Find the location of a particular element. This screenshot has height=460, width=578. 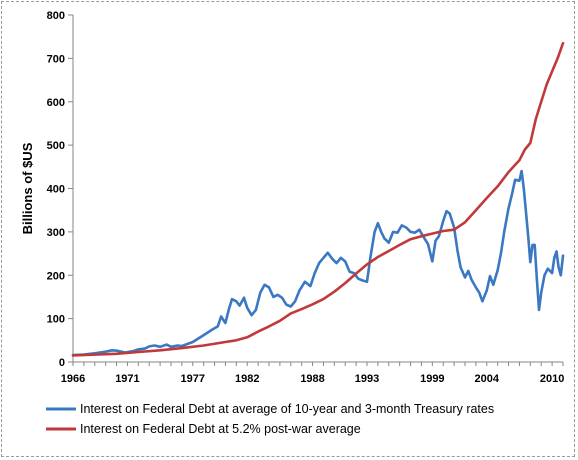

y-tick-label: 600 is located at coordinates (56, 103).